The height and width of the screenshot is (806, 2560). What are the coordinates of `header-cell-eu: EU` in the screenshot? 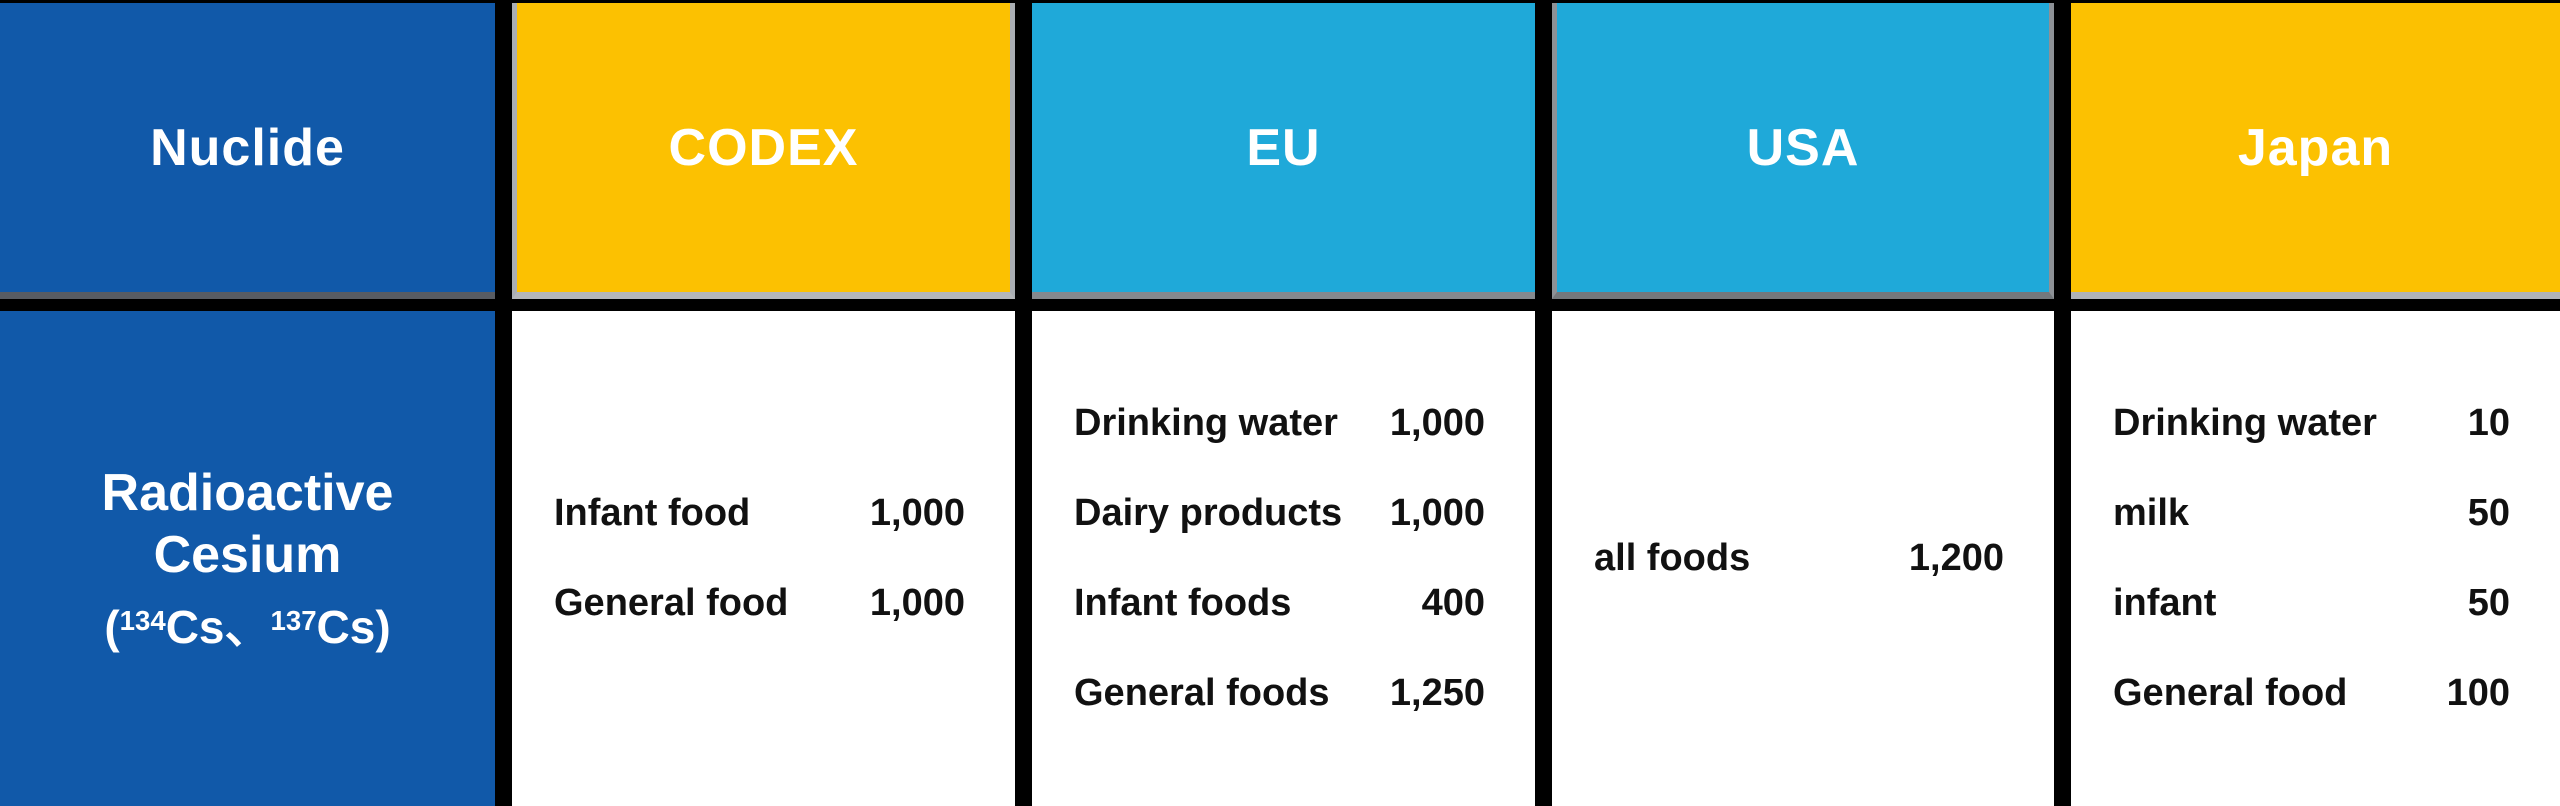 It's located at (1283, 151).